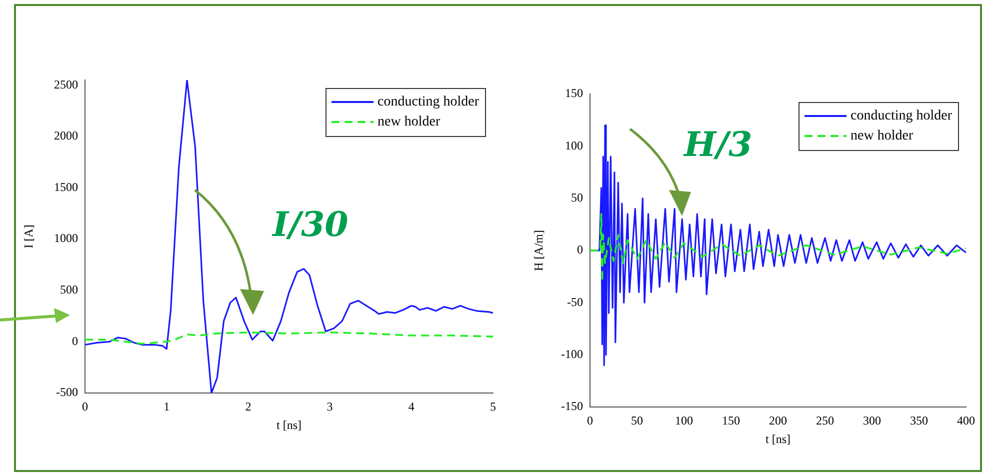  I want to click on y-tick-label: -50, so click(575, 301).